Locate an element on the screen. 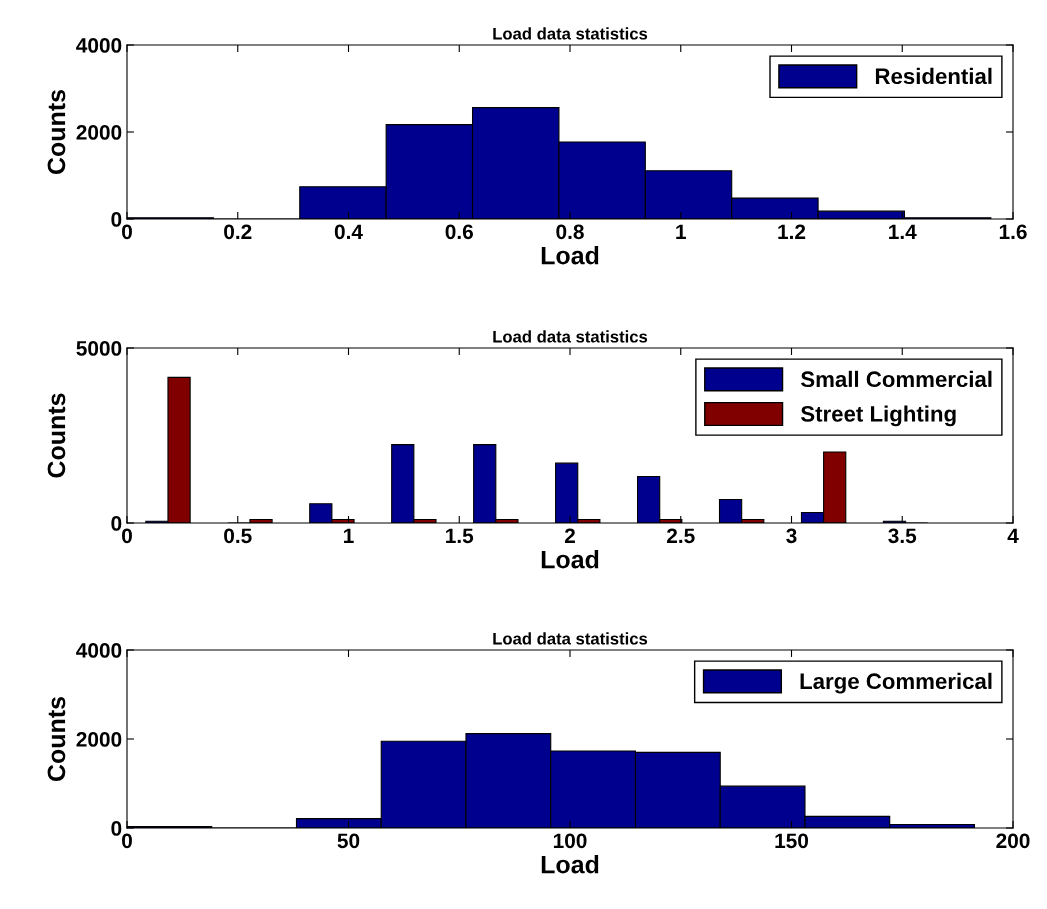  x-tick-label: 0.6 is located at coordinates (459, 232).